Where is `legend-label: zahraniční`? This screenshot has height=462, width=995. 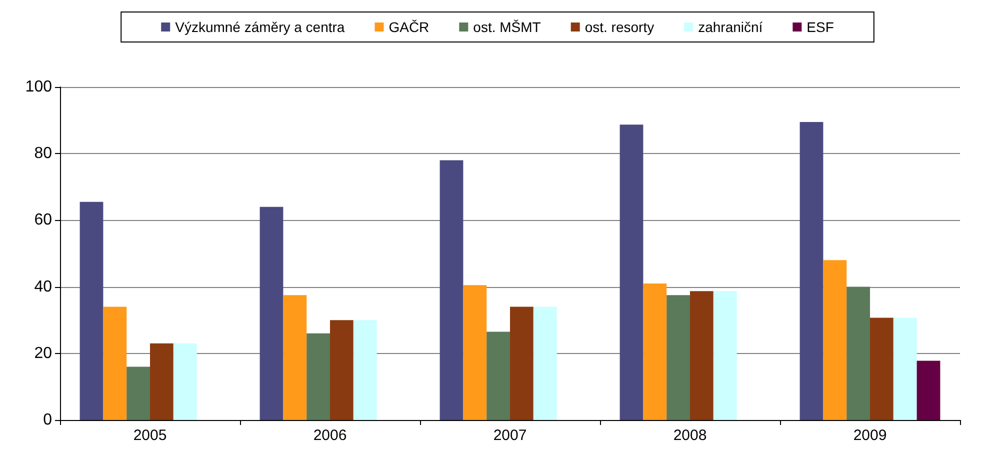
legend-label: zahraniční is located at coordinates (730, 27).